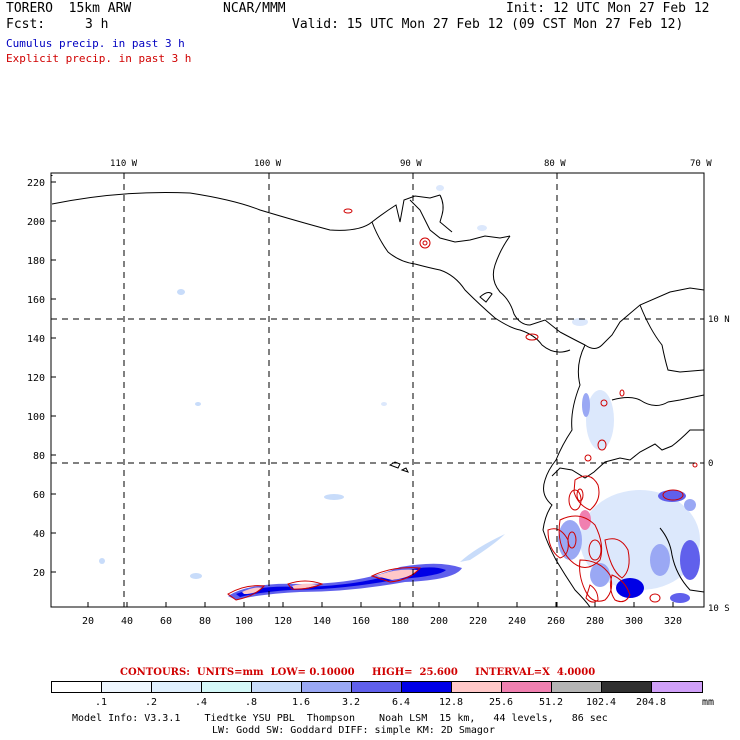  I want to click on legend-label: .8, so click(251, 702).